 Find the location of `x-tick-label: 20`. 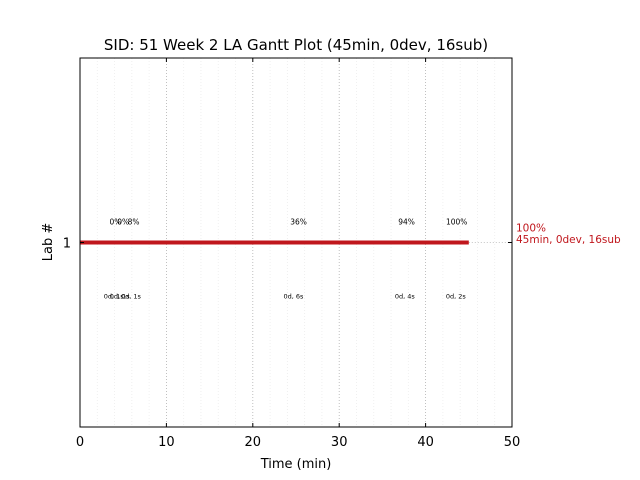

x-tick-label: 20 is located at coordinates (253, 442).